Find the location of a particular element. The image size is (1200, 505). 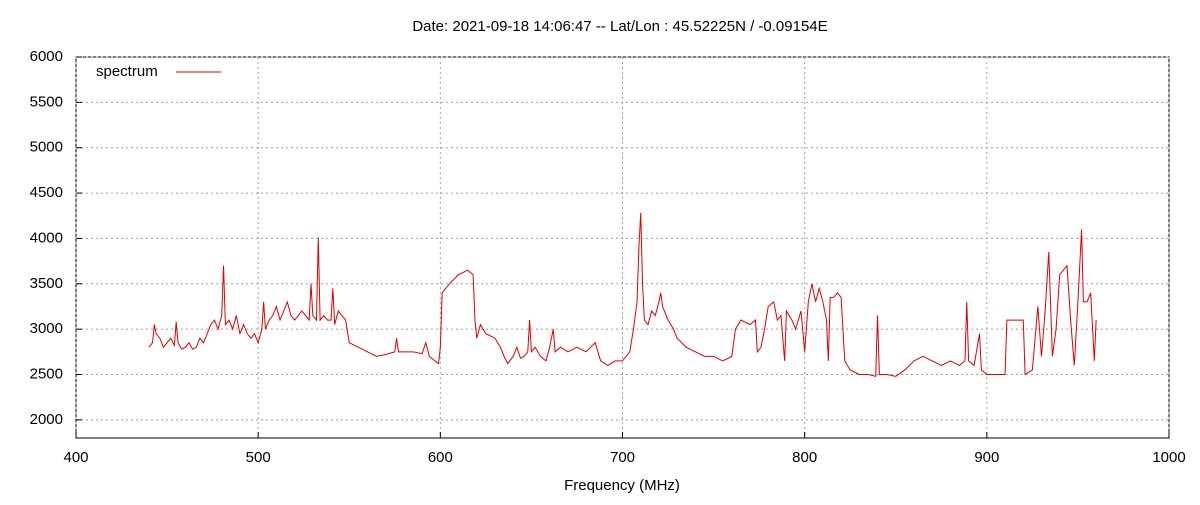

x-axis-label: Frequency (MHz) is located at coordinates (622, 485).